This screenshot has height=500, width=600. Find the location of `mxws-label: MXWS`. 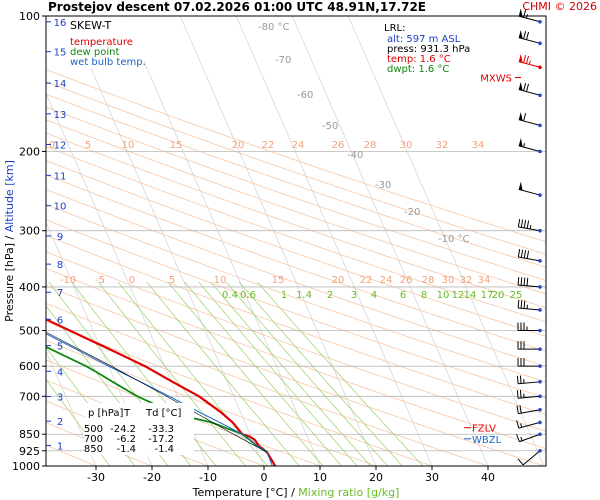

mxws-label: MXWS is located at coordinates (496, 79).